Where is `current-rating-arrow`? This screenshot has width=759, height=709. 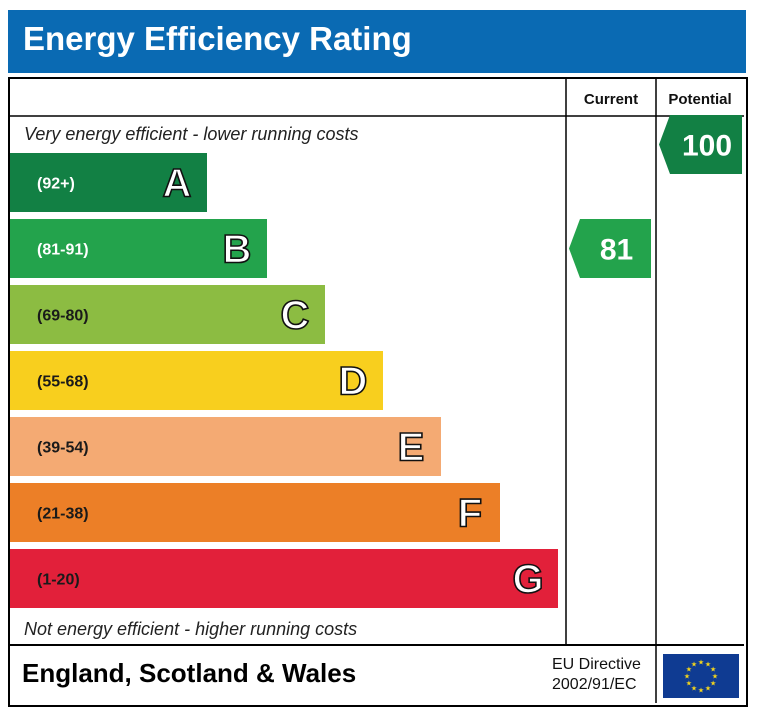 current-rating-arrow is located at coordinates (610, 248).